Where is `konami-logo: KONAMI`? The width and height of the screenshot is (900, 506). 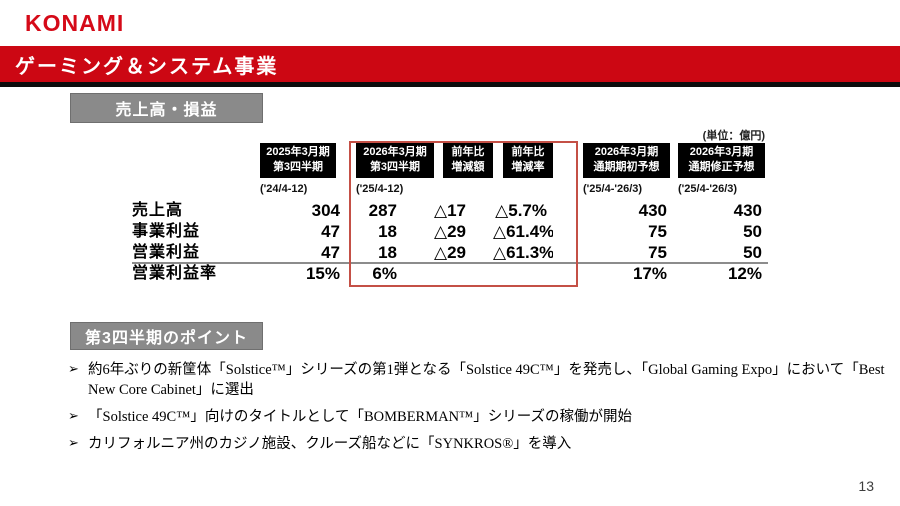 konami-logo: KONAMI is located at coordinates (75, 23).